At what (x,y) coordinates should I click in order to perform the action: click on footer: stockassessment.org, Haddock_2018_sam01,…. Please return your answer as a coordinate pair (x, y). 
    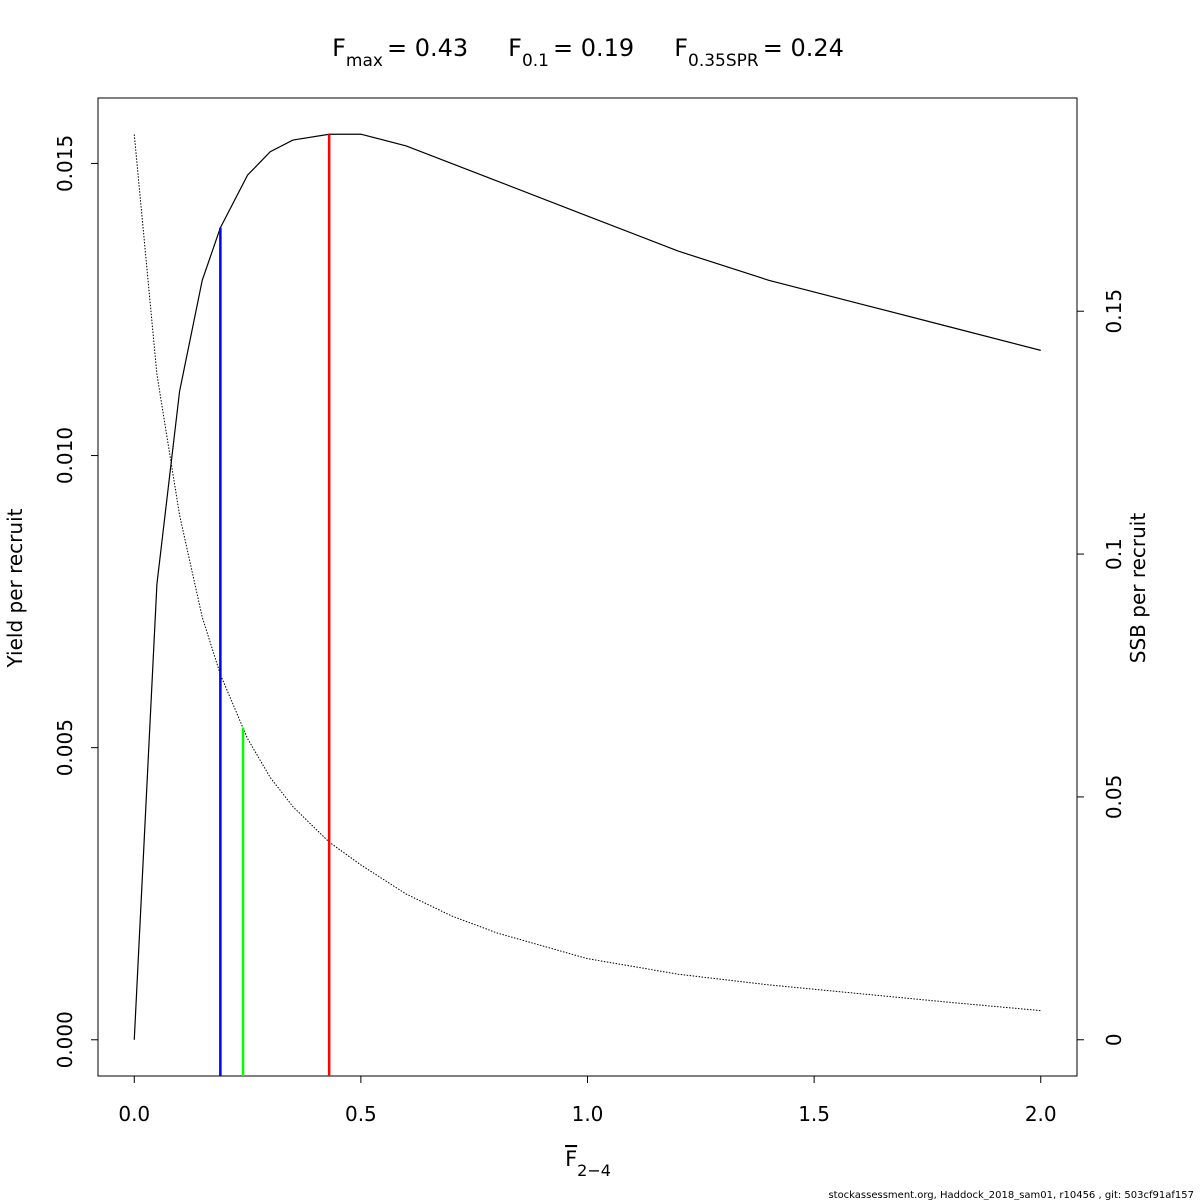
    Looking at the image, I should click on (1011, 1195).